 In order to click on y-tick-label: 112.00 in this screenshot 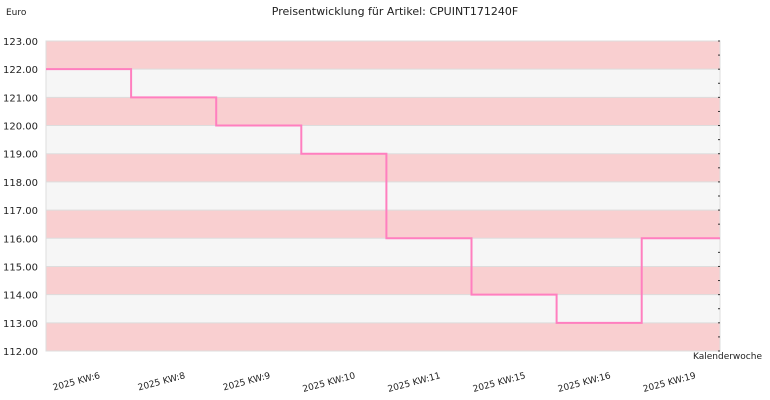, I will do `click(20, 352)`.